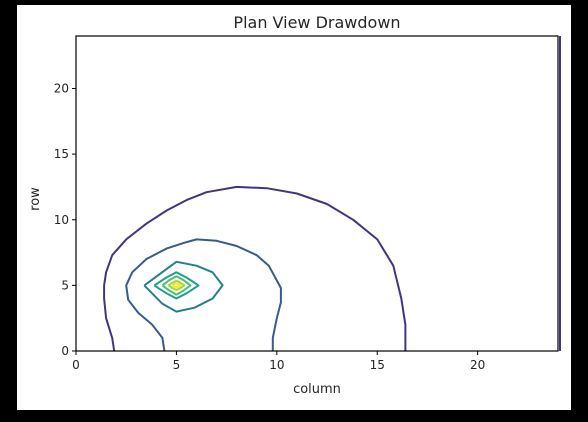 The width and height of the screenshot is (588, 422). What do you see at coordinates (65, 351) in the screenshot?
I see `y-tick-label: 0` at bounding box center [65, 351].